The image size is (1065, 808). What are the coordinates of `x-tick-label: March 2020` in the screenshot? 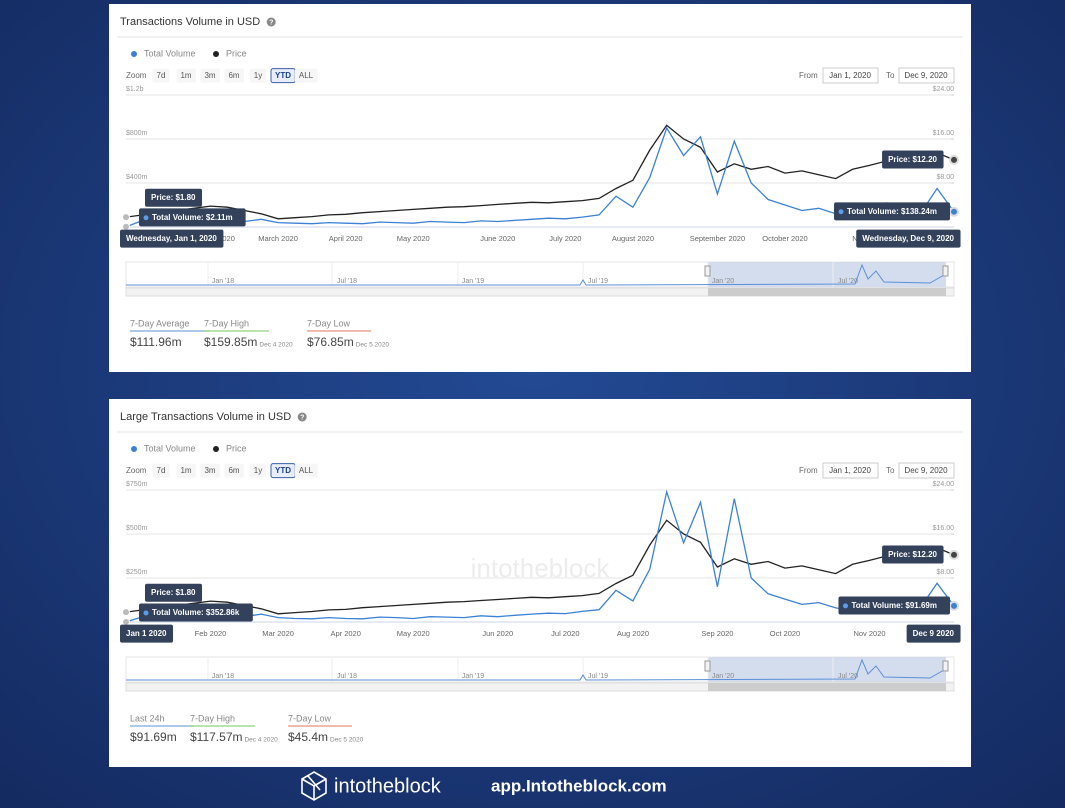 It's located at (278, 238).